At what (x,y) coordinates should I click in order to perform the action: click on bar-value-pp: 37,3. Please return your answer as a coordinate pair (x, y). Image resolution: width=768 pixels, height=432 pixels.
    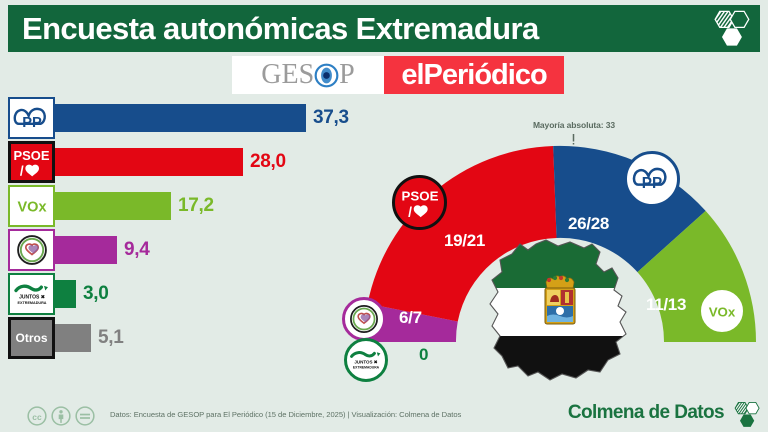
    Looking at the image, I should click on (331, 117).